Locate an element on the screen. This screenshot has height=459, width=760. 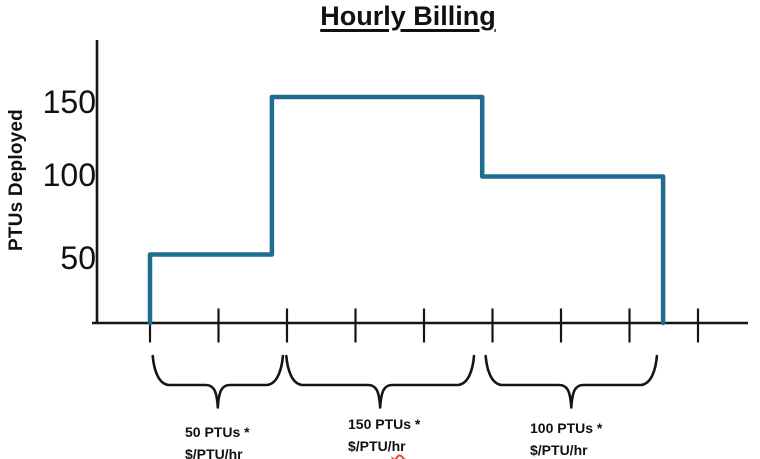
segment-label-line1: 150 PTUs * is located at coordinates (384, 424).